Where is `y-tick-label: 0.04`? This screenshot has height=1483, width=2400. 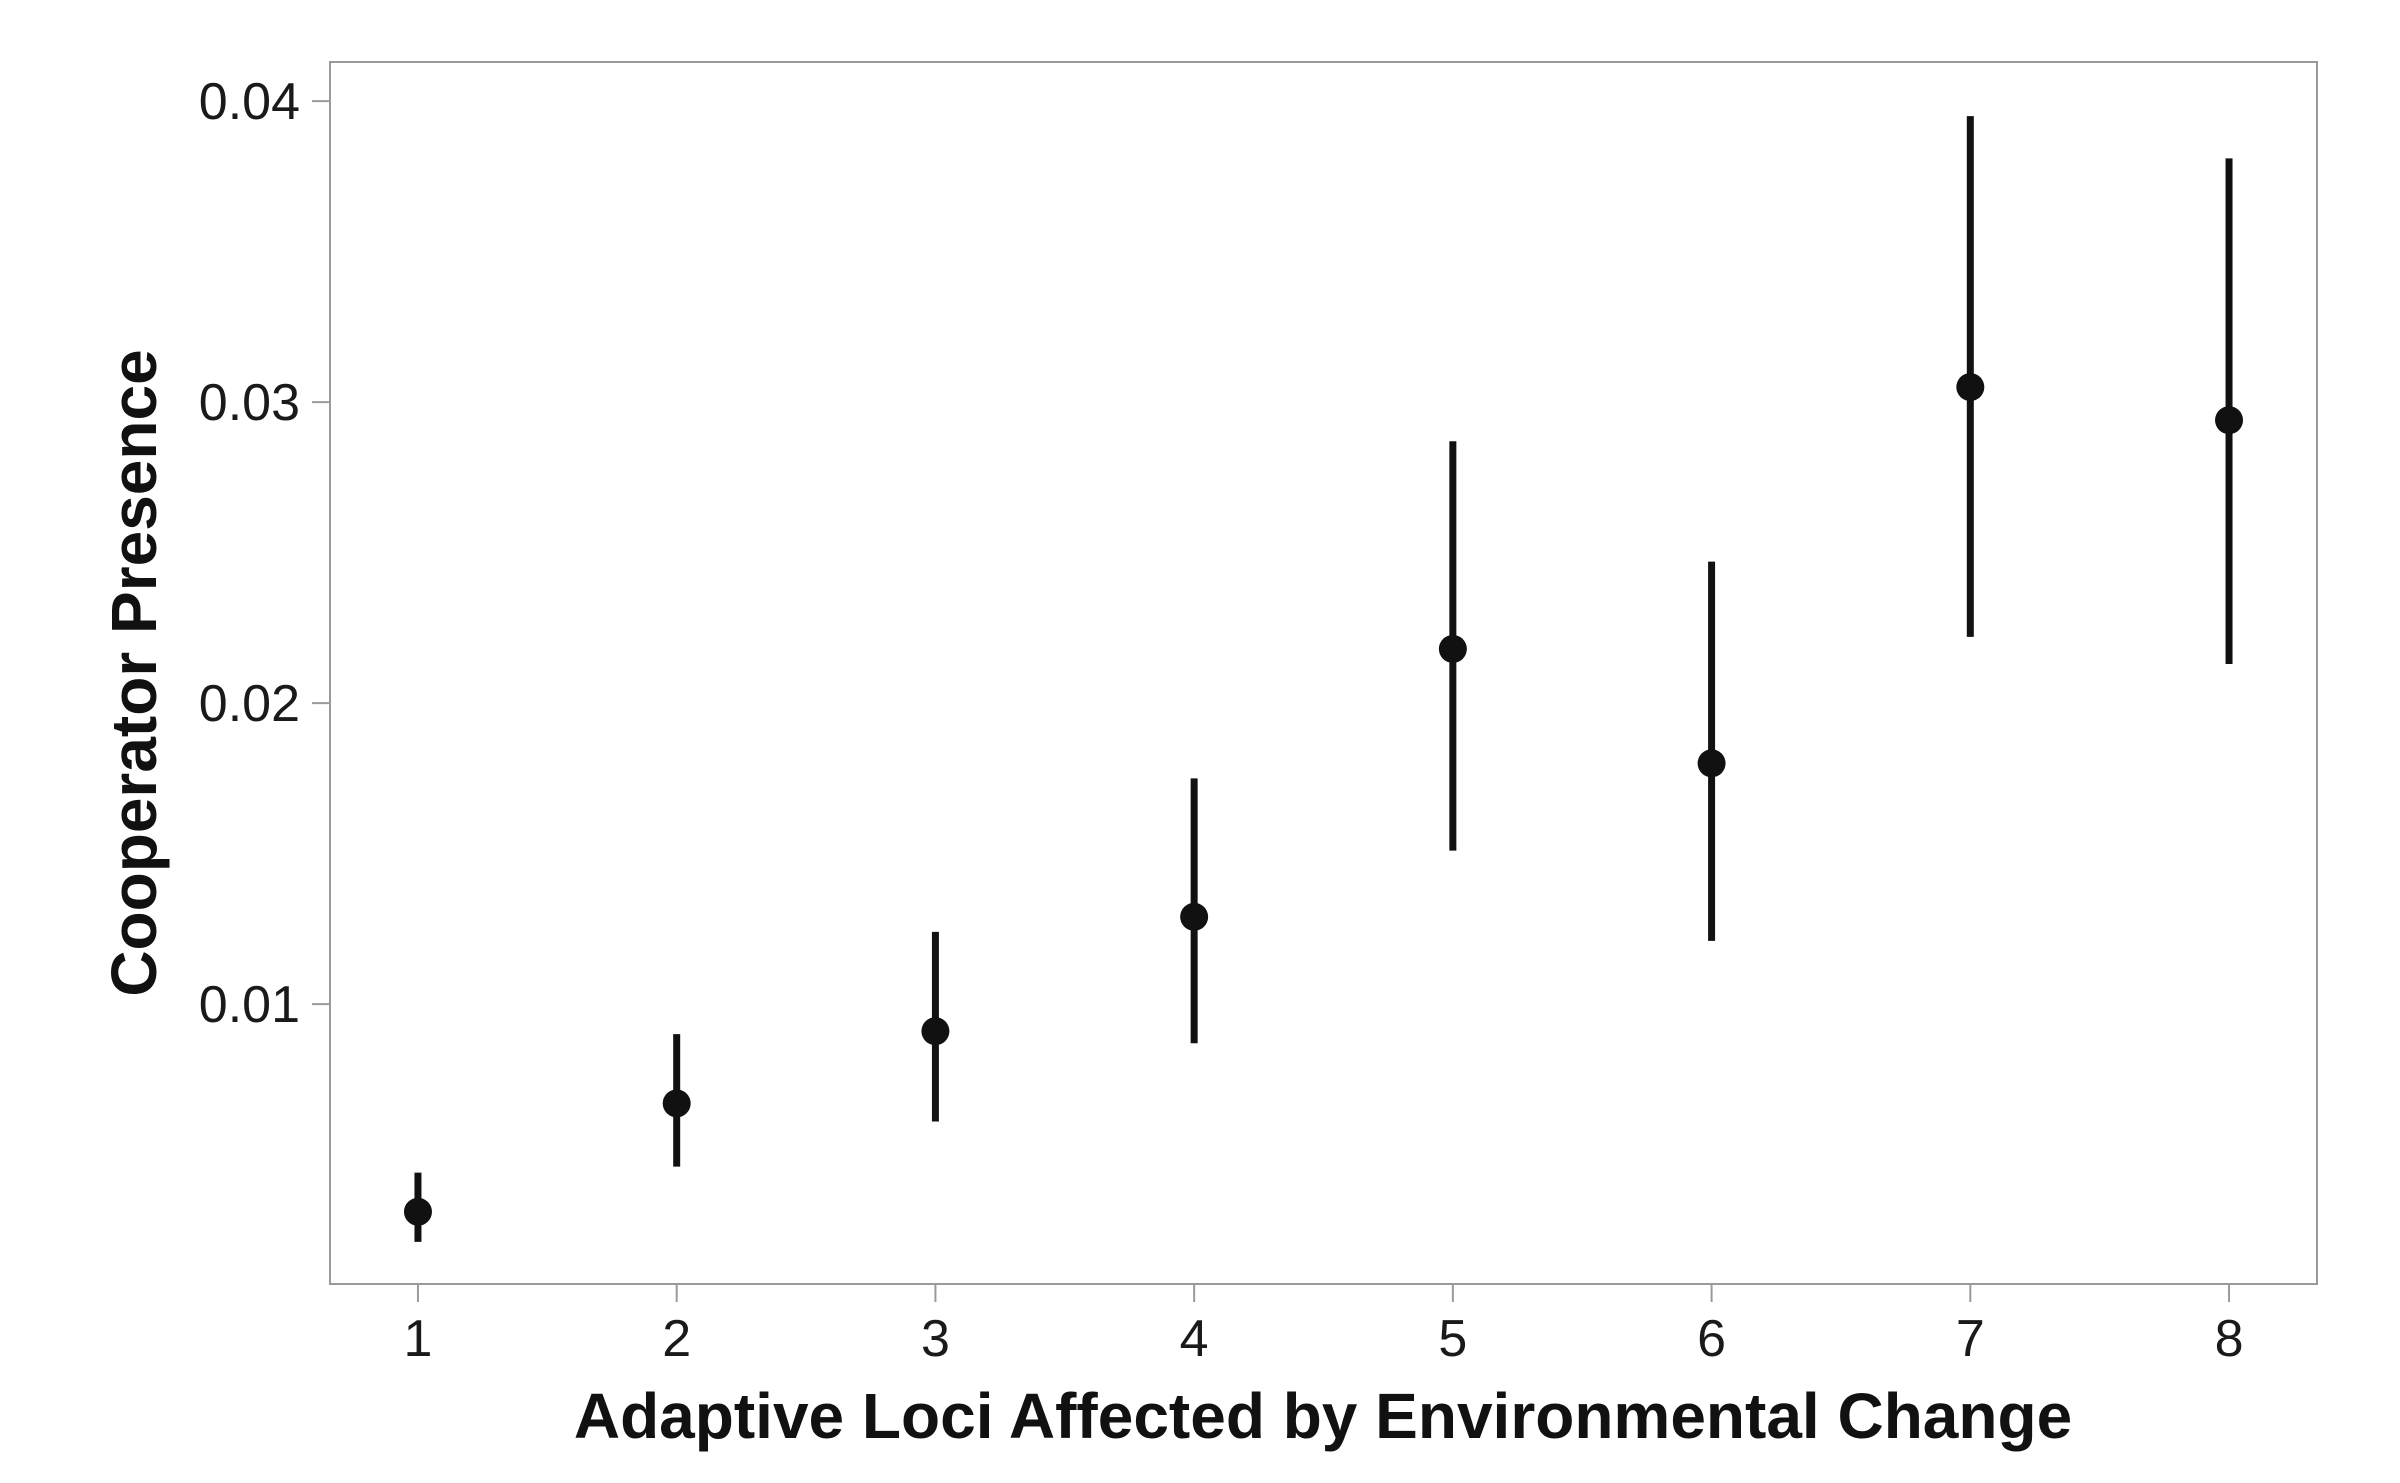
y-tick-label: 0.04 is located at coordinates (249, 102).